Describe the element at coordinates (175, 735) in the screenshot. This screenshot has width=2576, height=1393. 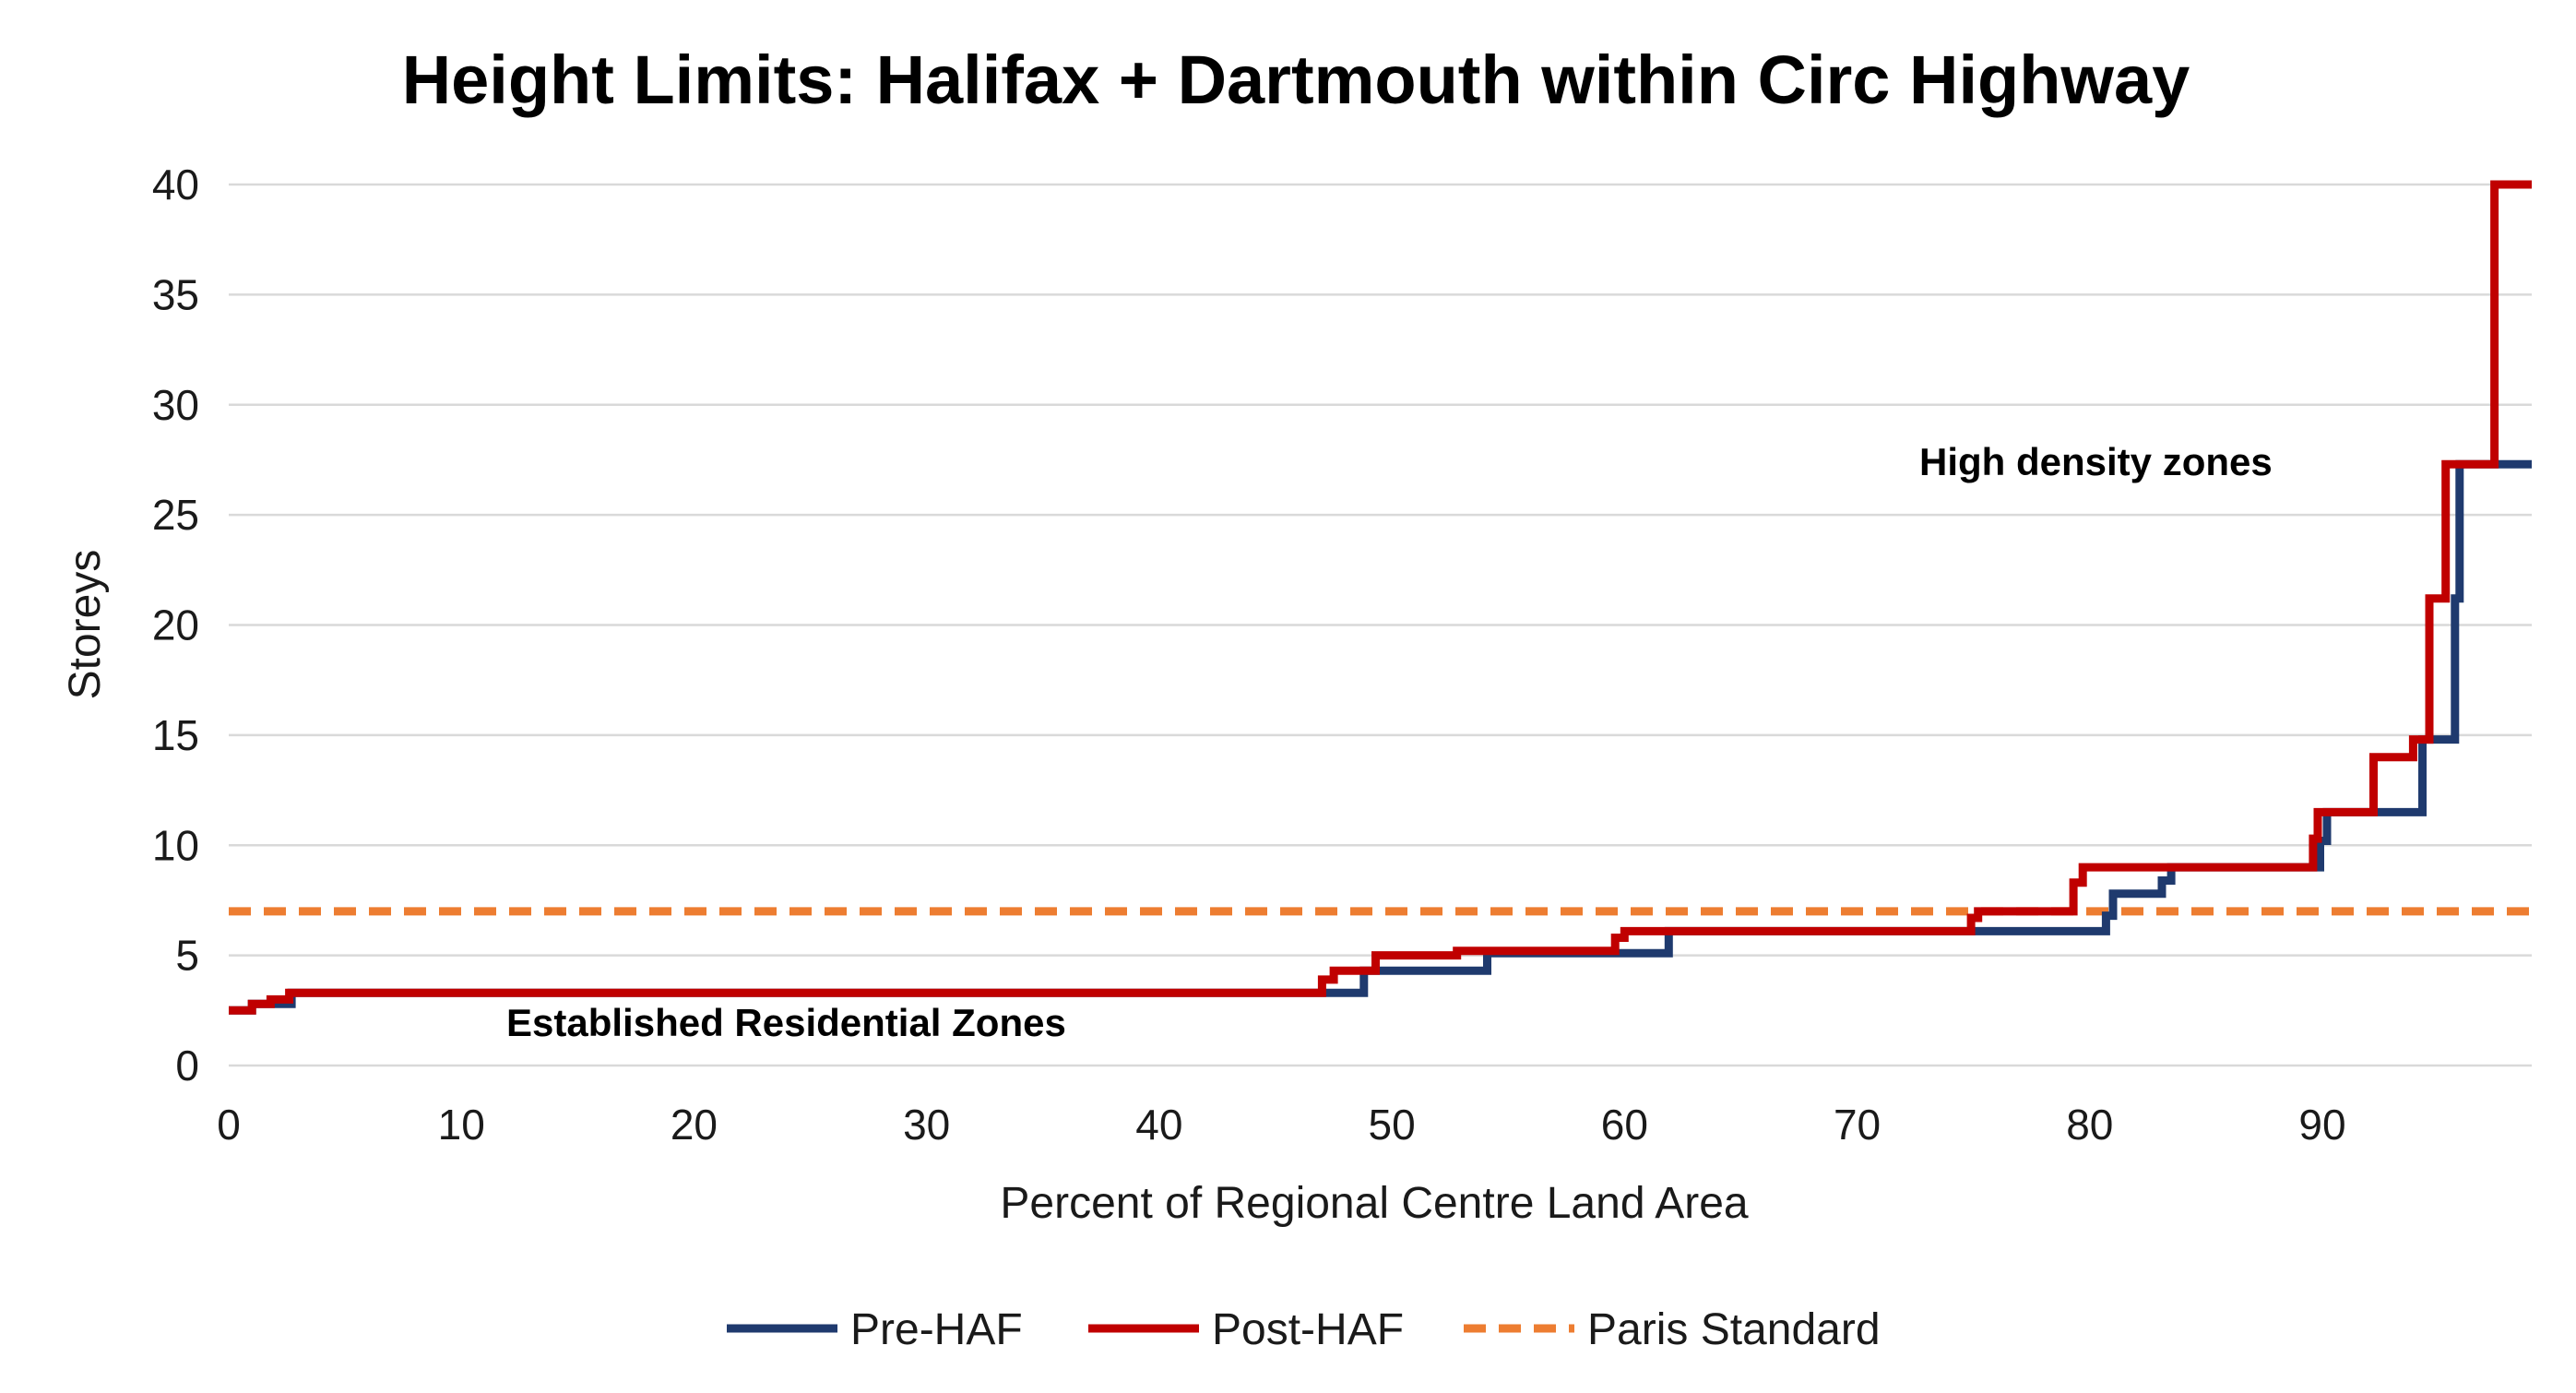
I see `y-tick-label-3: 15` at that location.